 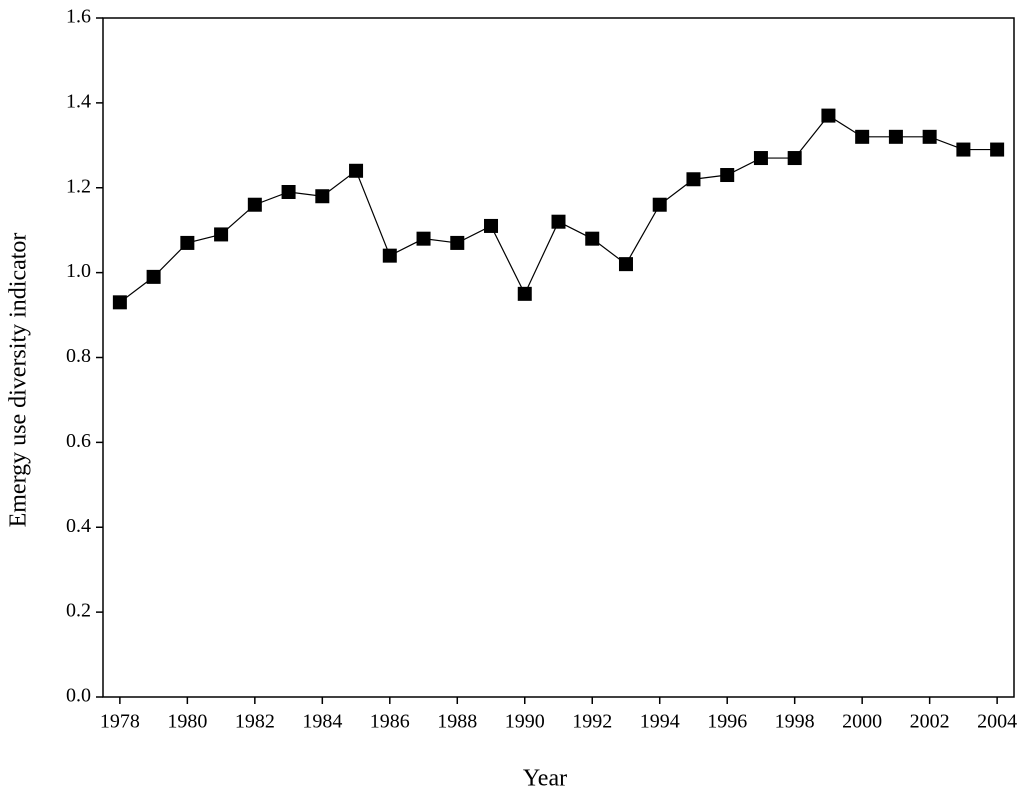 I want to click on x-tick-label: 1986, so click(x=390, y=722).